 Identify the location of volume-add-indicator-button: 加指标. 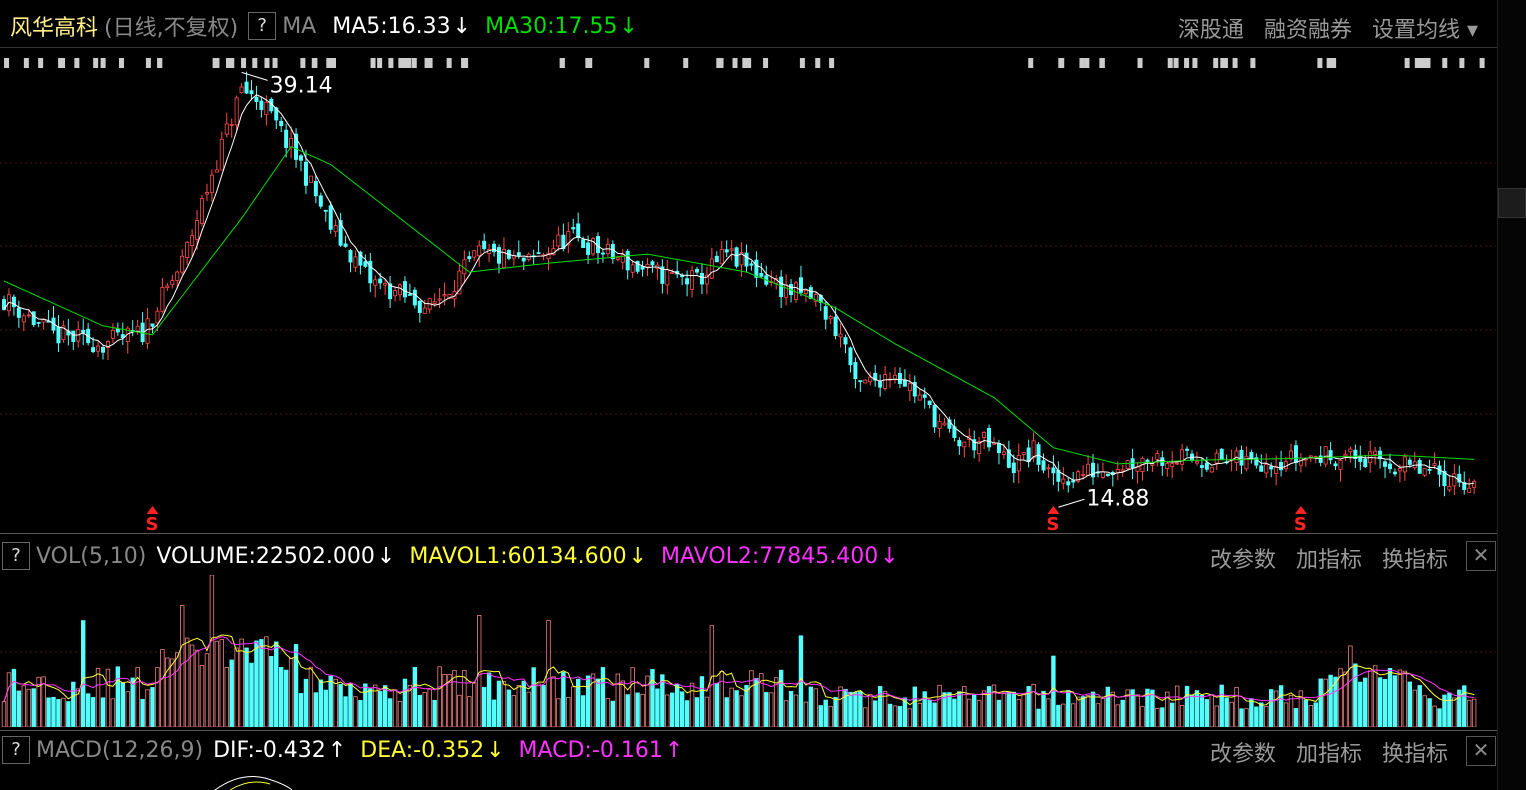
(1328, 560).